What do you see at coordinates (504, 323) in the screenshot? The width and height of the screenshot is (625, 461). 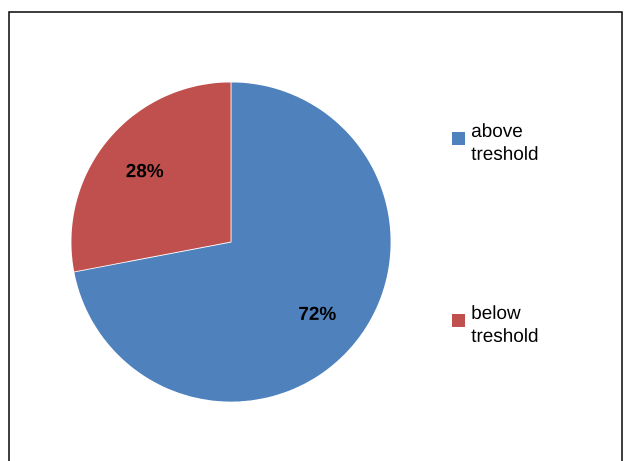 I see `legend-label: below treshold` at bounding box center [504, 323].